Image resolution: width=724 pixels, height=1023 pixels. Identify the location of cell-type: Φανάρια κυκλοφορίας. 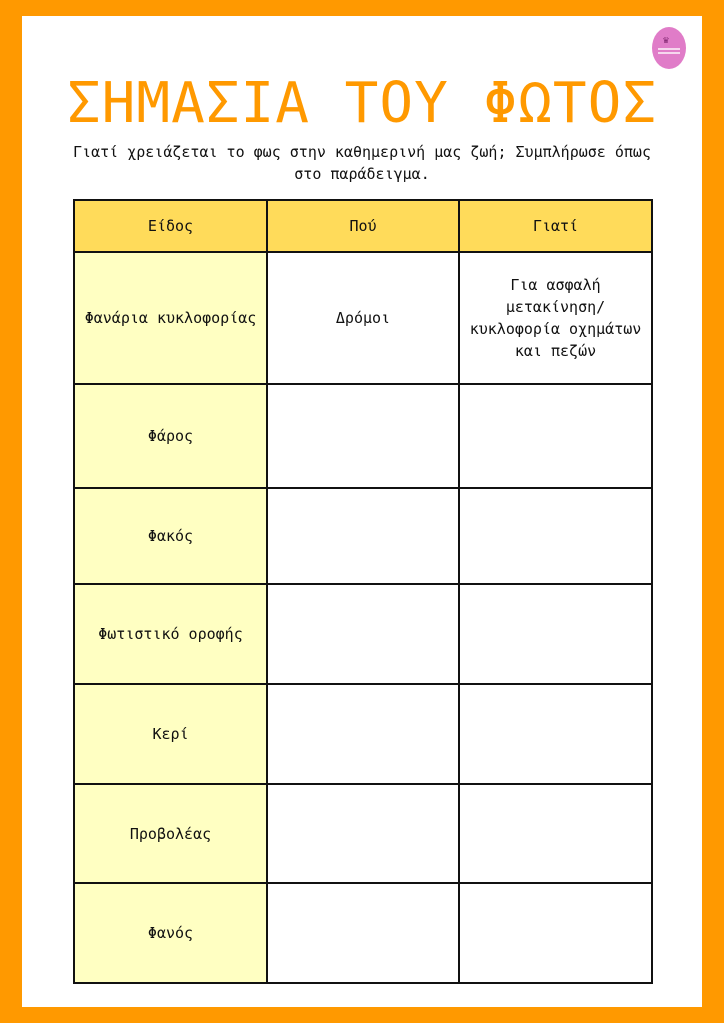
(170, 318).